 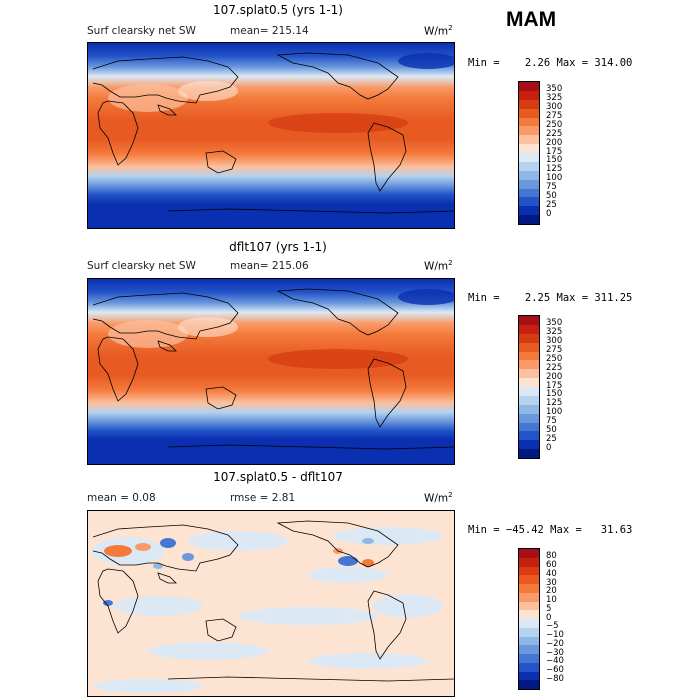 I want to click on panel-1-mean: mean= 215.14, so click(x=269, y=31).